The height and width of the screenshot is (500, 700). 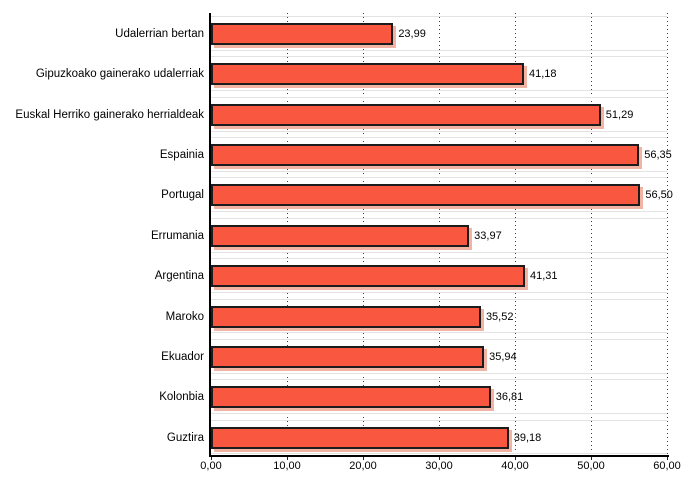 I want to click on chart-row: Gipuzkoako gainerako udalerriak 41,18, so click(x=351, y=73).